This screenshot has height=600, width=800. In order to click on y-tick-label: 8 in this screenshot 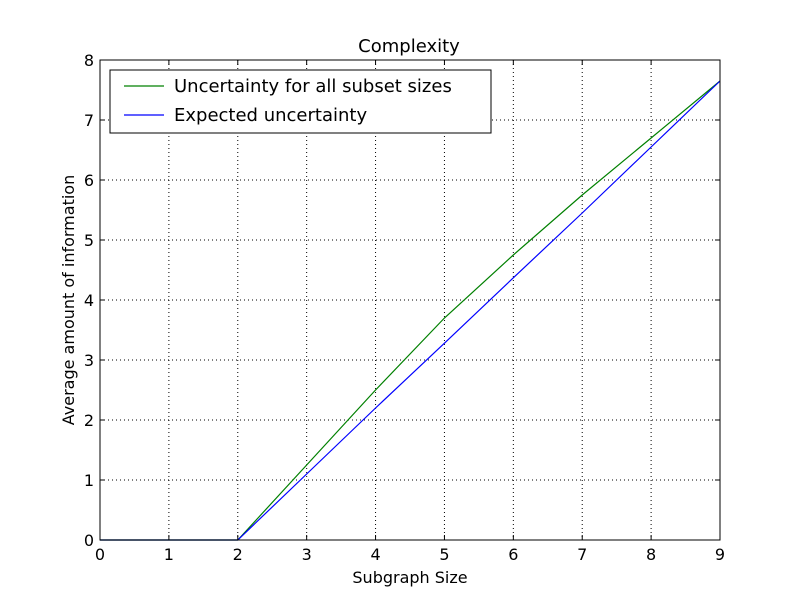, I will do `click(89, 60)`.